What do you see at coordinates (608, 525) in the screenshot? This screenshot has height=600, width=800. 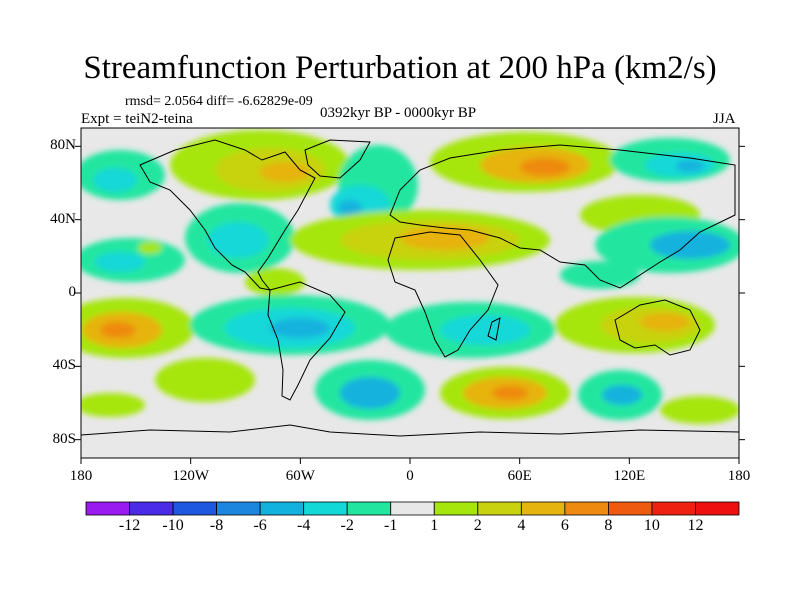 I see `colorbar-label: 8` at bounding box center [608, 525].